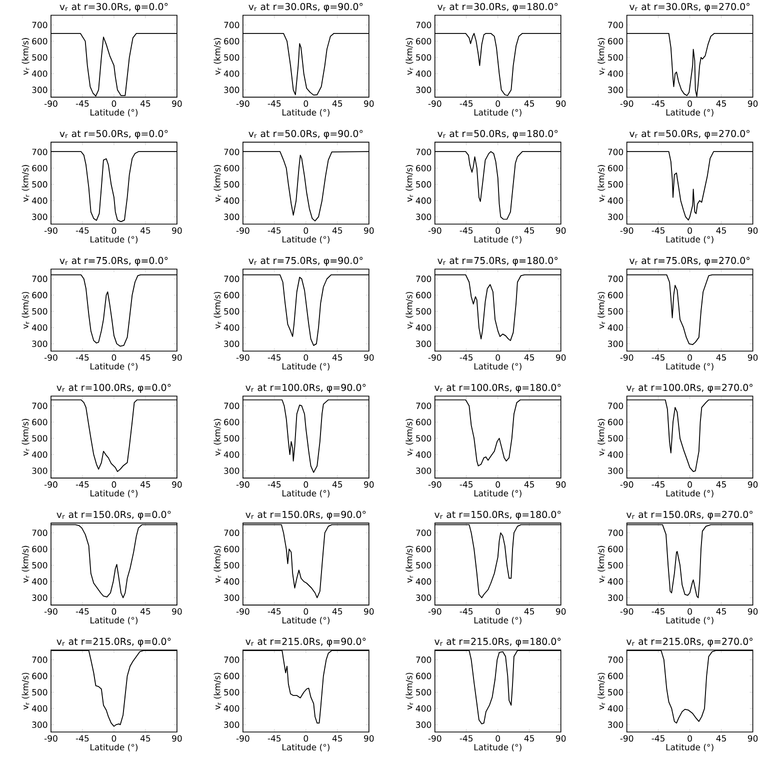 The image size is (768, 768). I want to click on chart-title: v$_{r}$ at r=215.0Rs, φ=0.0°, so click(113, 642).